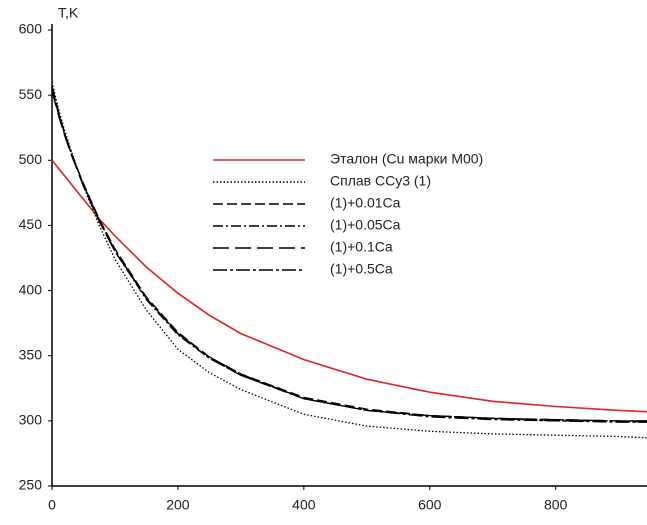 This screenshot has height=525, width=647. Describe the element at coordinates (31, 289) in the screenshot. I see `y-tick-label: 400` at that location.